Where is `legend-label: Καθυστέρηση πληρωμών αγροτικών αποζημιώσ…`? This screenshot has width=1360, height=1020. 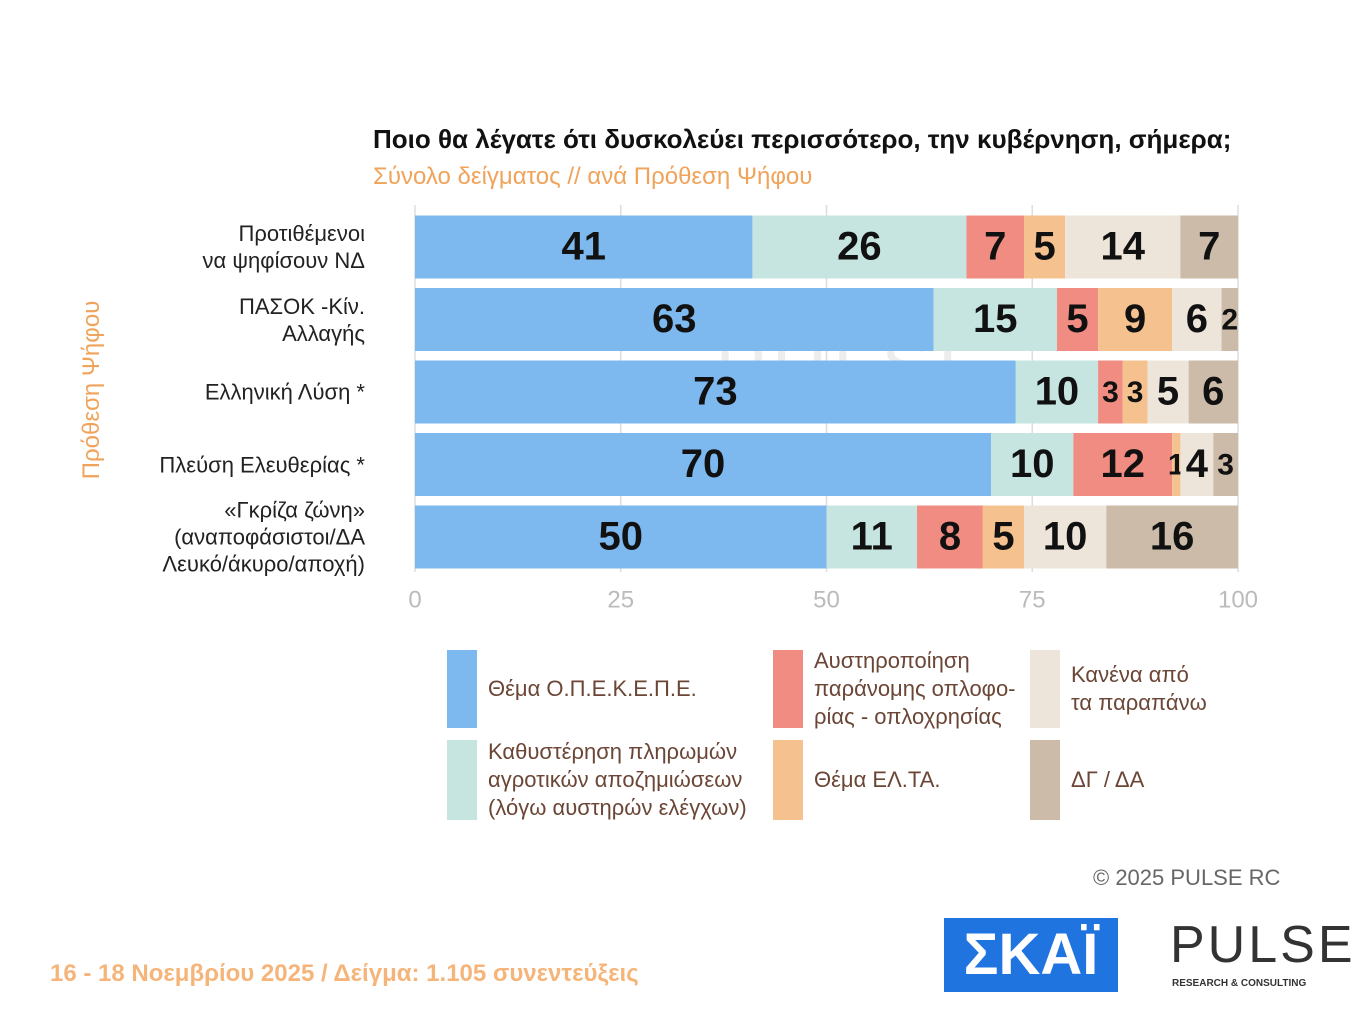
legend-label: Καθυστέρηση πληρωμών αγροτικών αποζημιώσ… is located at coordinates (617, 779).